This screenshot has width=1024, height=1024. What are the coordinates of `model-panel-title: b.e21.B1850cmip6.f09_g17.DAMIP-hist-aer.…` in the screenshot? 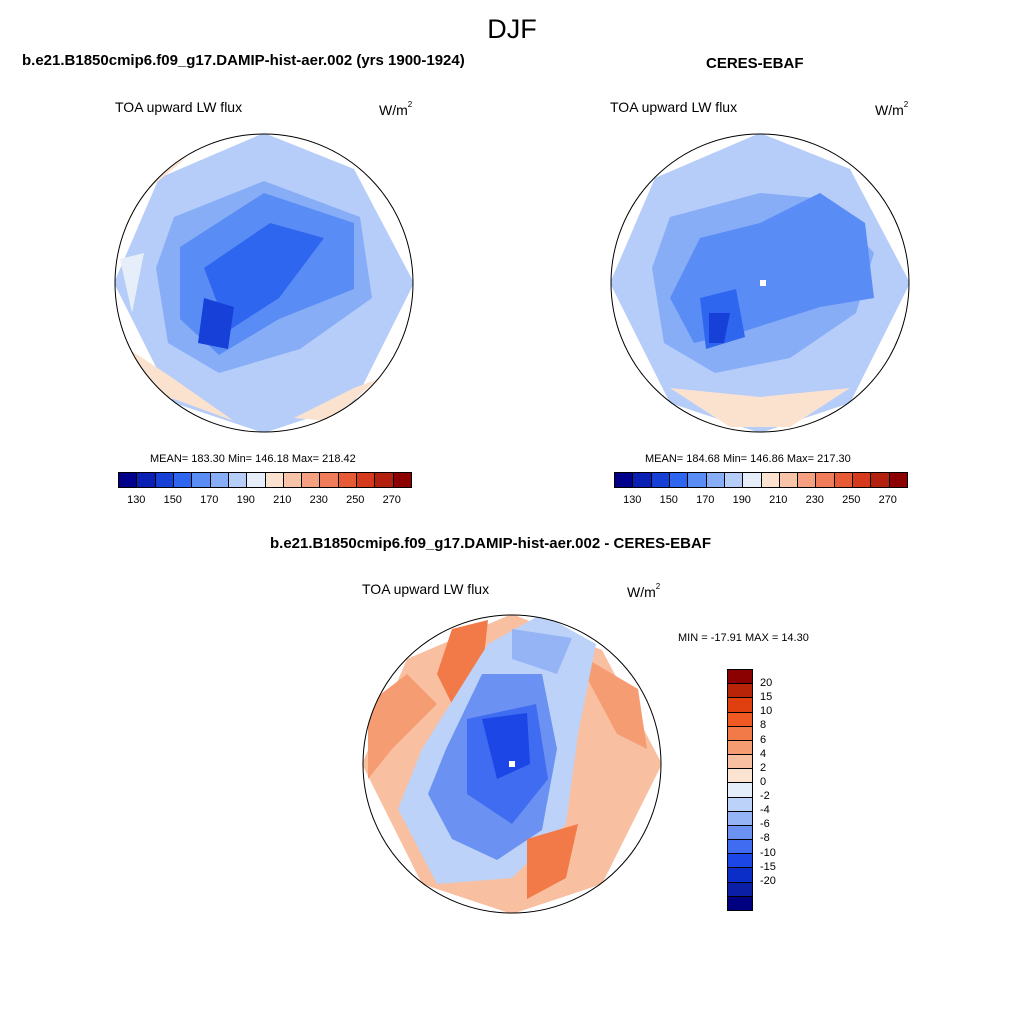 It's located at (243, 60).